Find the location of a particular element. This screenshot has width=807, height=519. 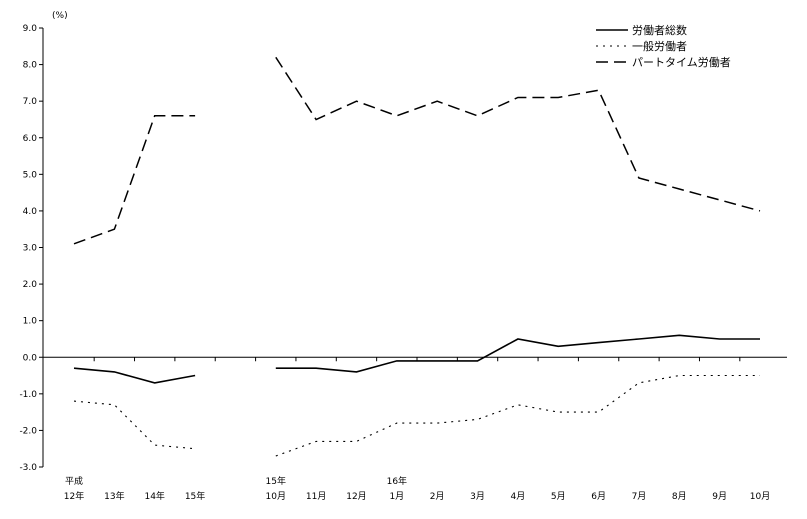

legend-label: パートタイム労働者 is located at coordinates (681, 62).